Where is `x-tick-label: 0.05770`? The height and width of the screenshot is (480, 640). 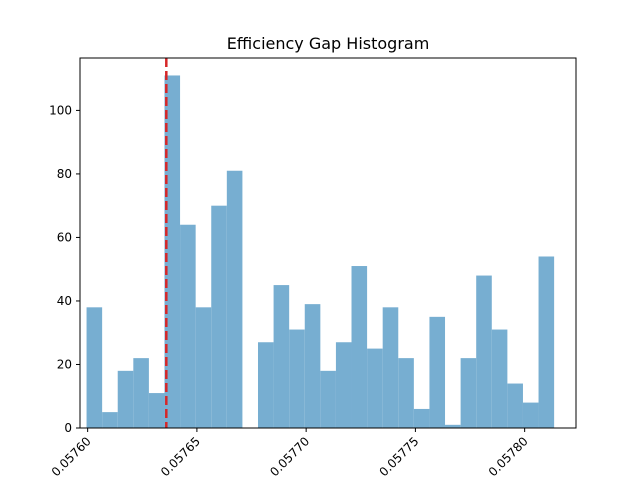 x-tick-label: 0.05770 is located at coordinates (289, 456).